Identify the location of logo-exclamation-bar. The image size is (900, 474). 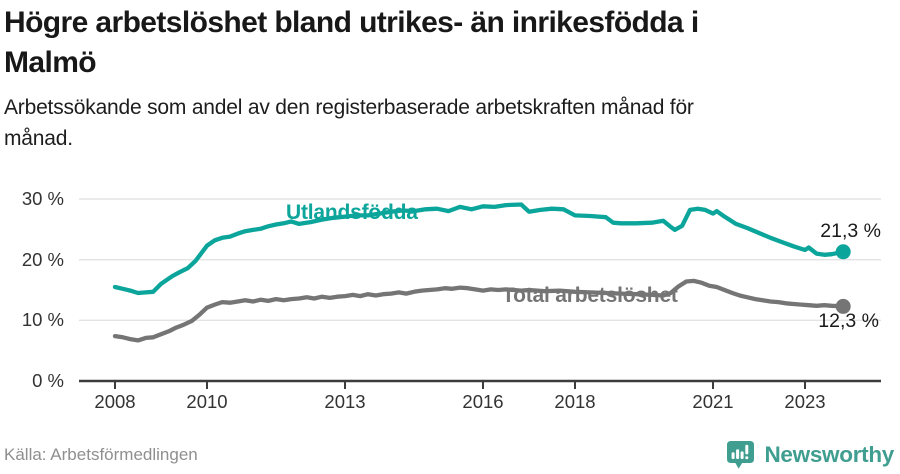
(747, 449).